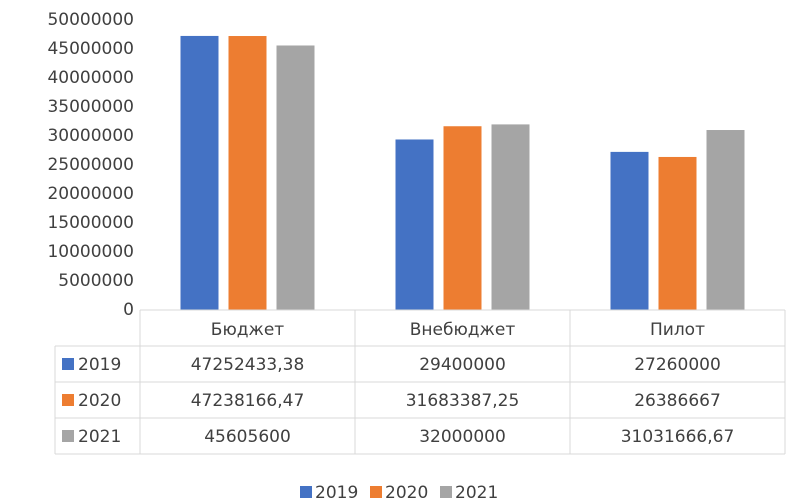  Describe the element at coordinates (90, 252) in the screenshot. I see `y-tick-label: 10000000` at that location.